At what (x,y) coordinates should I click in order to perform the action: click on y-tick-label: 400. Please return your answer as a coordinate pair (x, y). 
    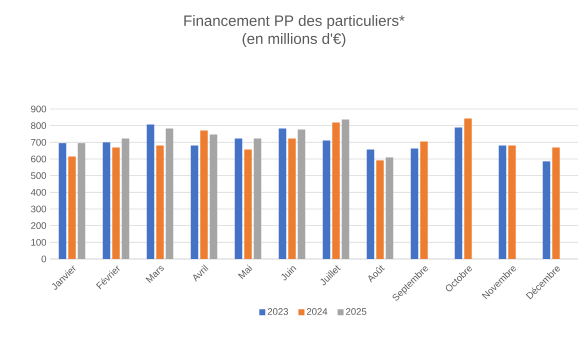
    Looking at the image, I should click on (38, 192).